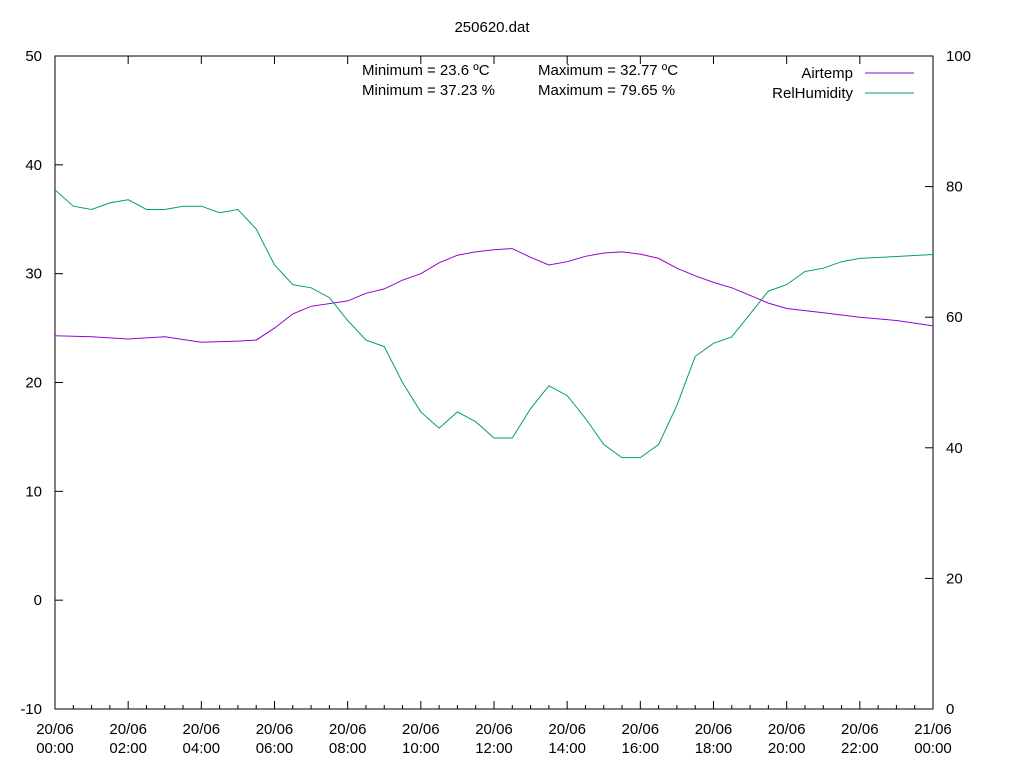 This screenshot has width=1024, height=773. Describe the element at coordinates (33, 56) in the screenshot. I see `y-tick-label: 50` at that location.